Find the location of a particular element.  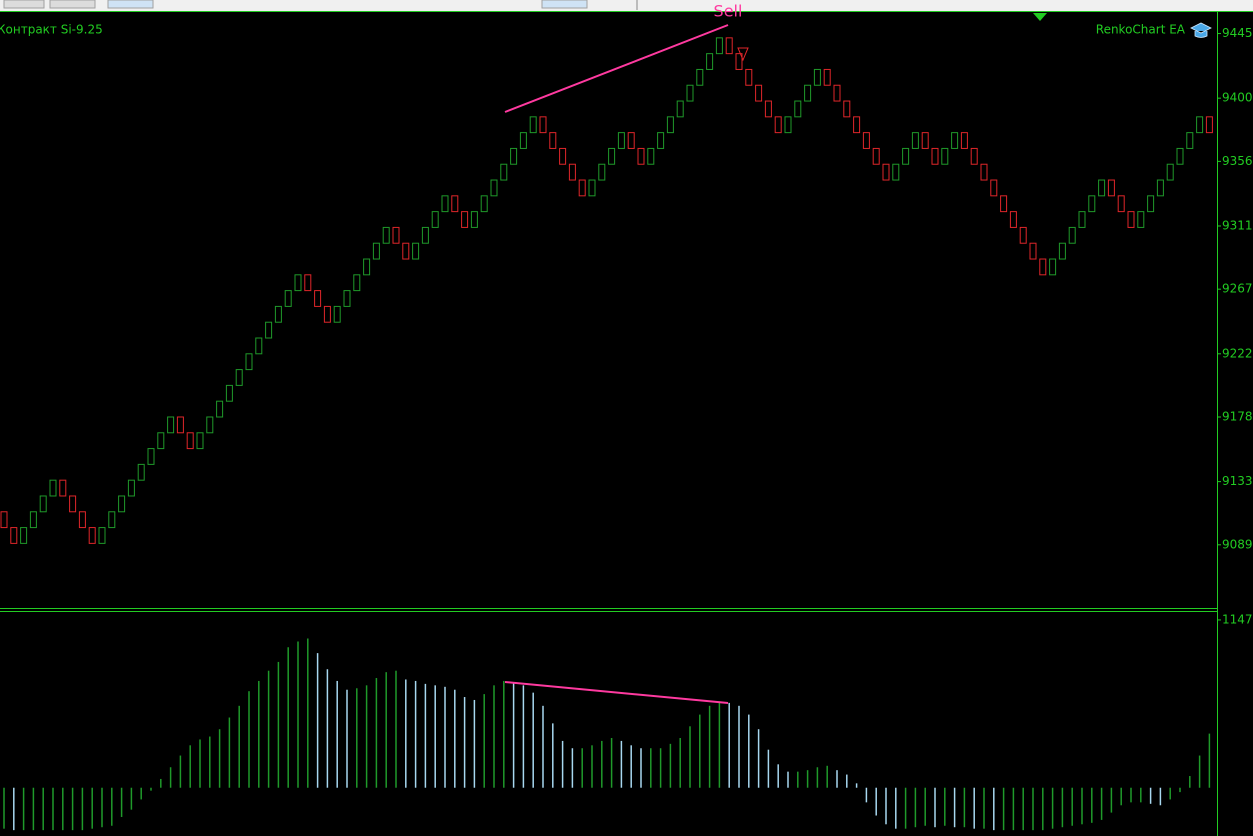

y-tick-label: 1147 is located at coordinates (1237, 619).